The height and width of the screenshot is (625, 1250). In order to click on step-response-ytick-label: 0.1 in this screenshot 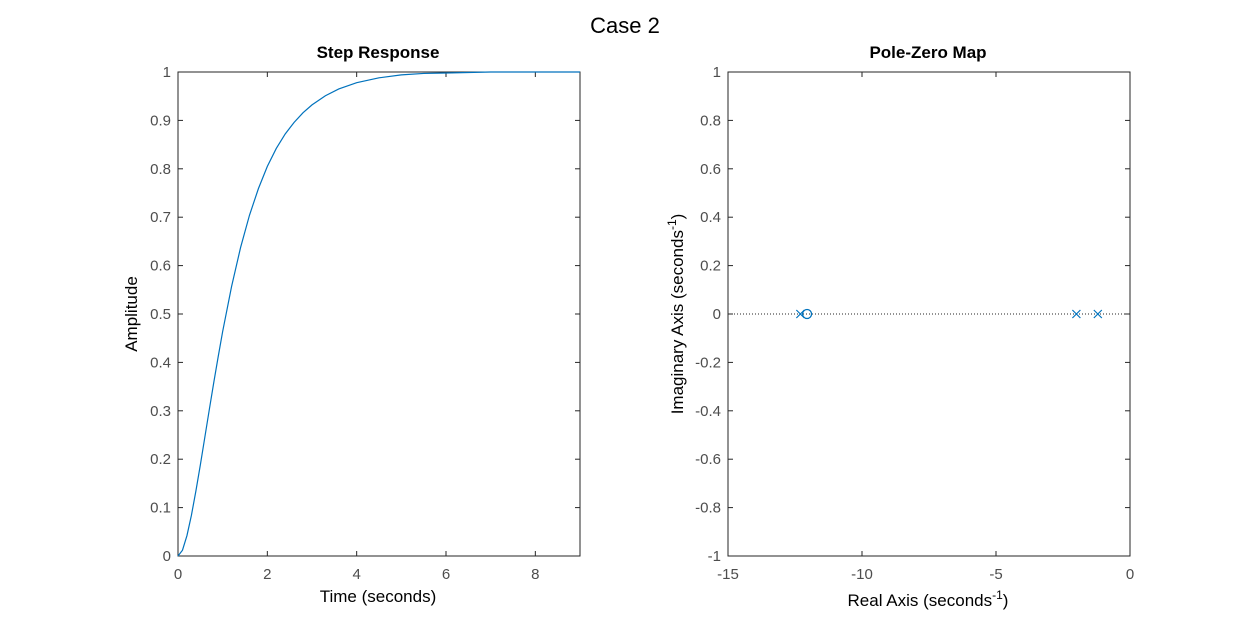, I will do `click(160, 508)`.